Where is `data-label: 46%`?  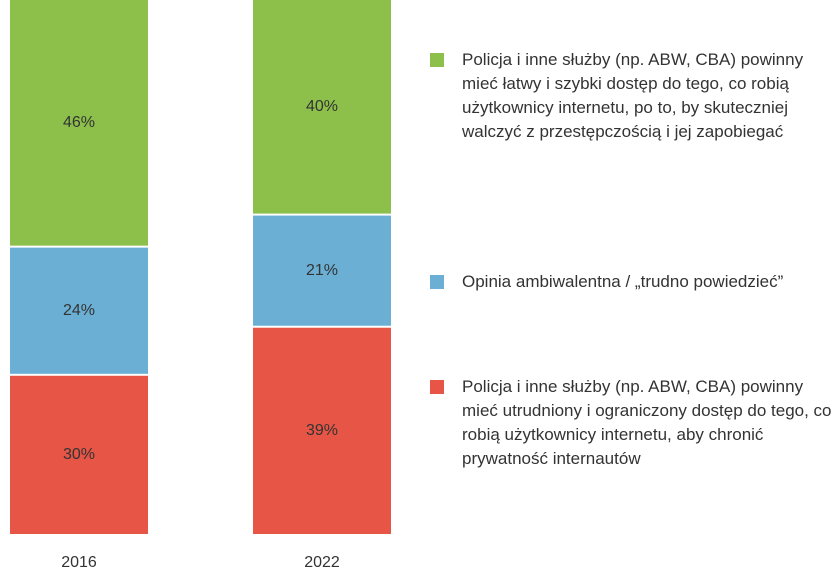
data-label: 46% is located at coordinates (79, 122).